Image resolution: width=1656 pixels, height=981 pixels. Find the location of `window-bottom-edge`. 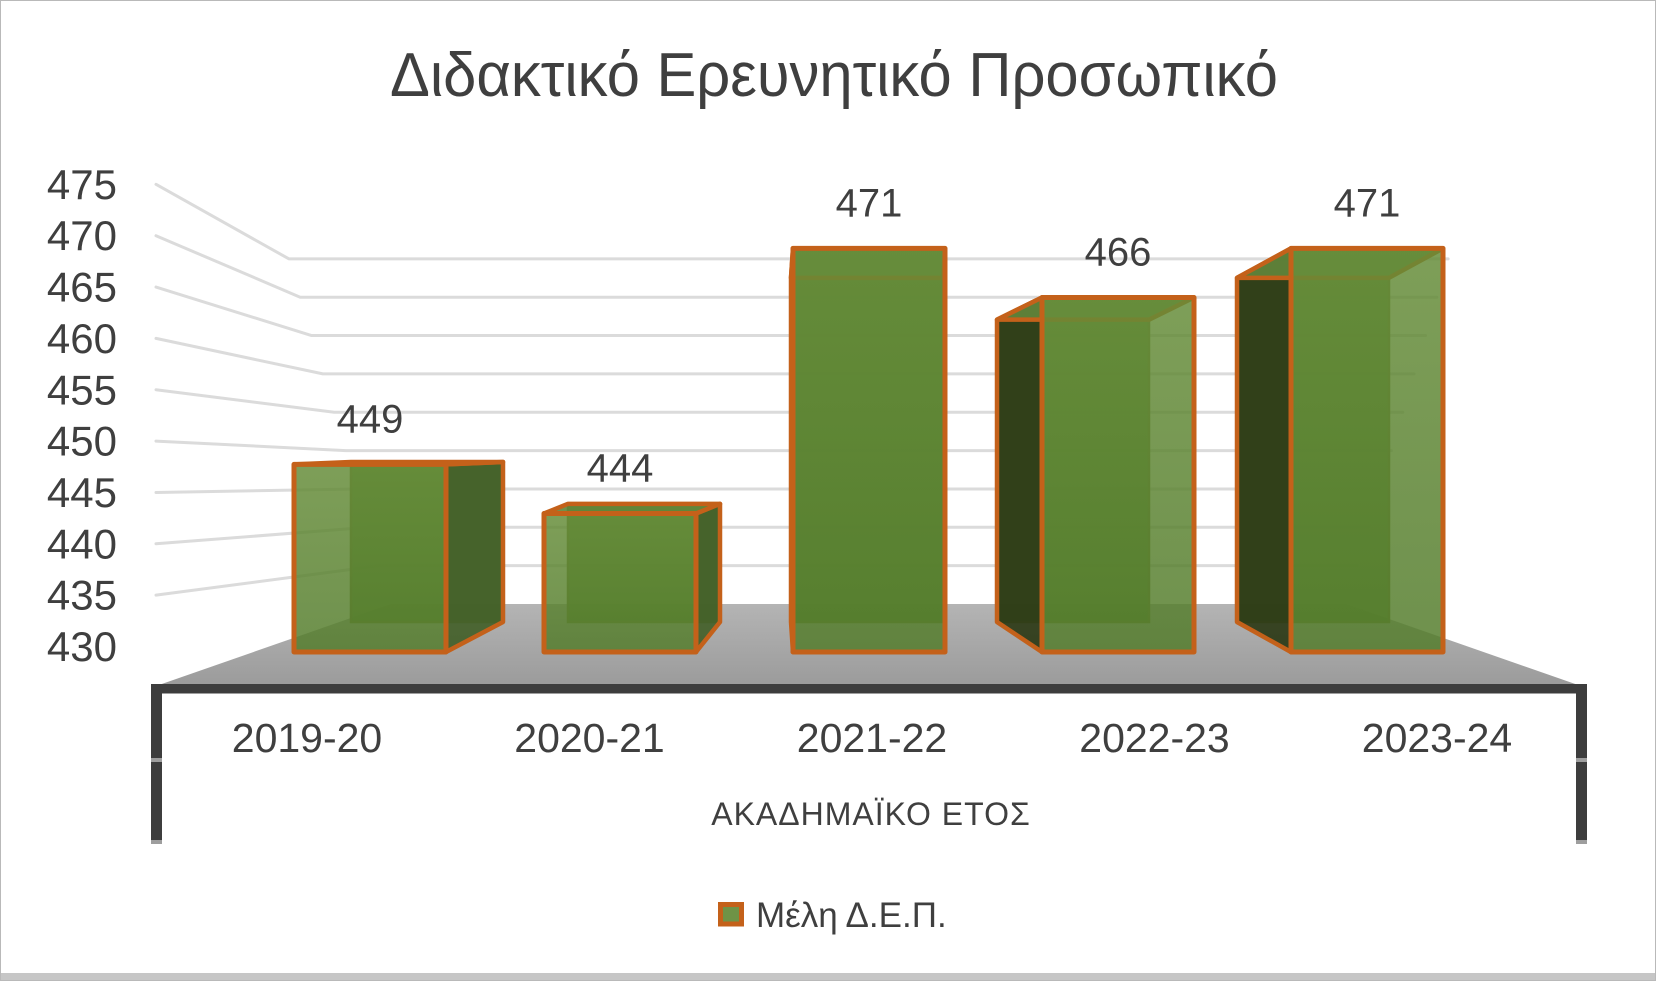

window-bottom-edge is located at coordinates (828, 976).